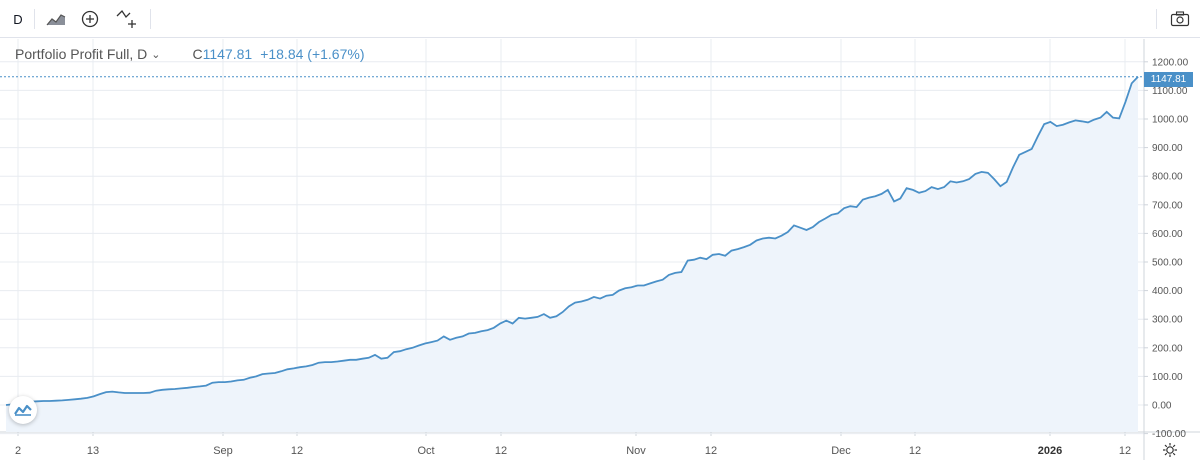  What do you see at coordinates (1170, 120) in the screenshot?
I see `y-tick-label: 1000.00` at bounding box center [1170, 120].